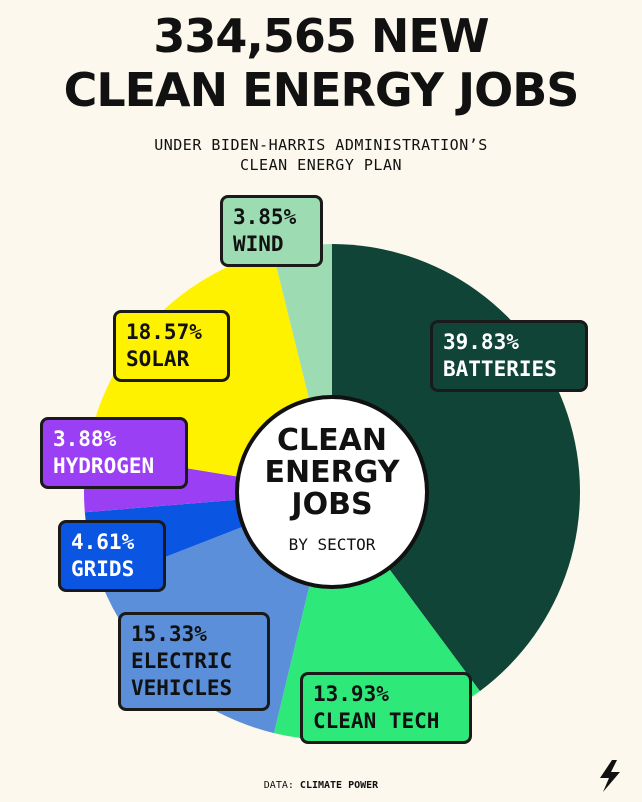 The width and height of the screenshot is (642, 802). Describe the element at coordinates (321, 165) in the screenshot. I see `subtitle: CLEAN ENERGY PLAN` at that location.